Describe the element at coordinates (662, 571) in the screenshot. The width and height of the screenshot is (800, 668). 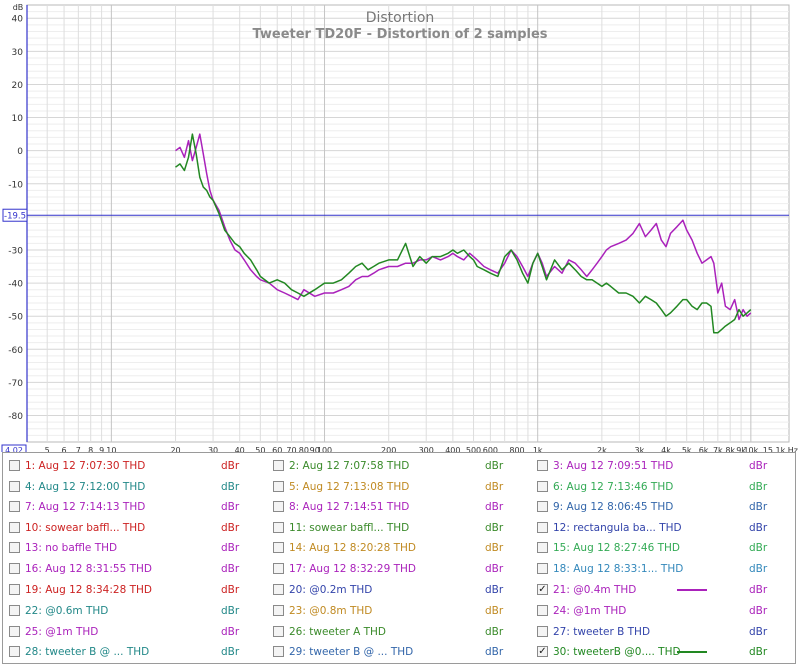
I see `legend-item: 18: Aug 12 8:33:1... THD dBr` at that location.